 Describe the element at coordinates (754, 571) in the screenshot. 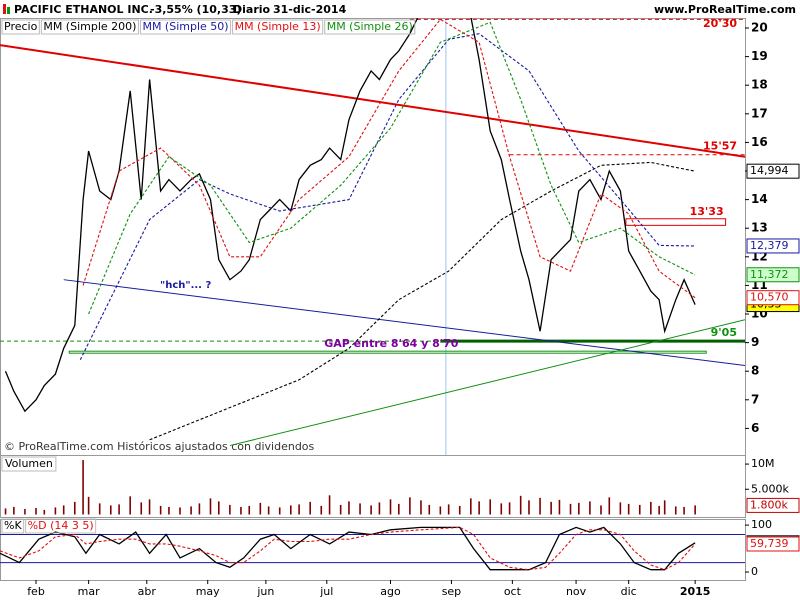

I see `y-tick-label: 0` at that location.